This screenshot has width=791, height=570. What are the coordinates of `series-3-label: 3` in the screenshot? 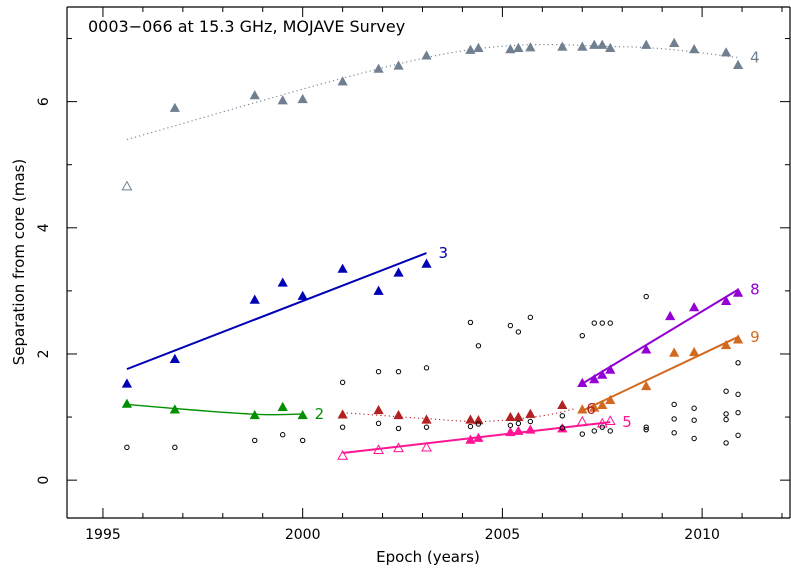 It's located at (444, 253).